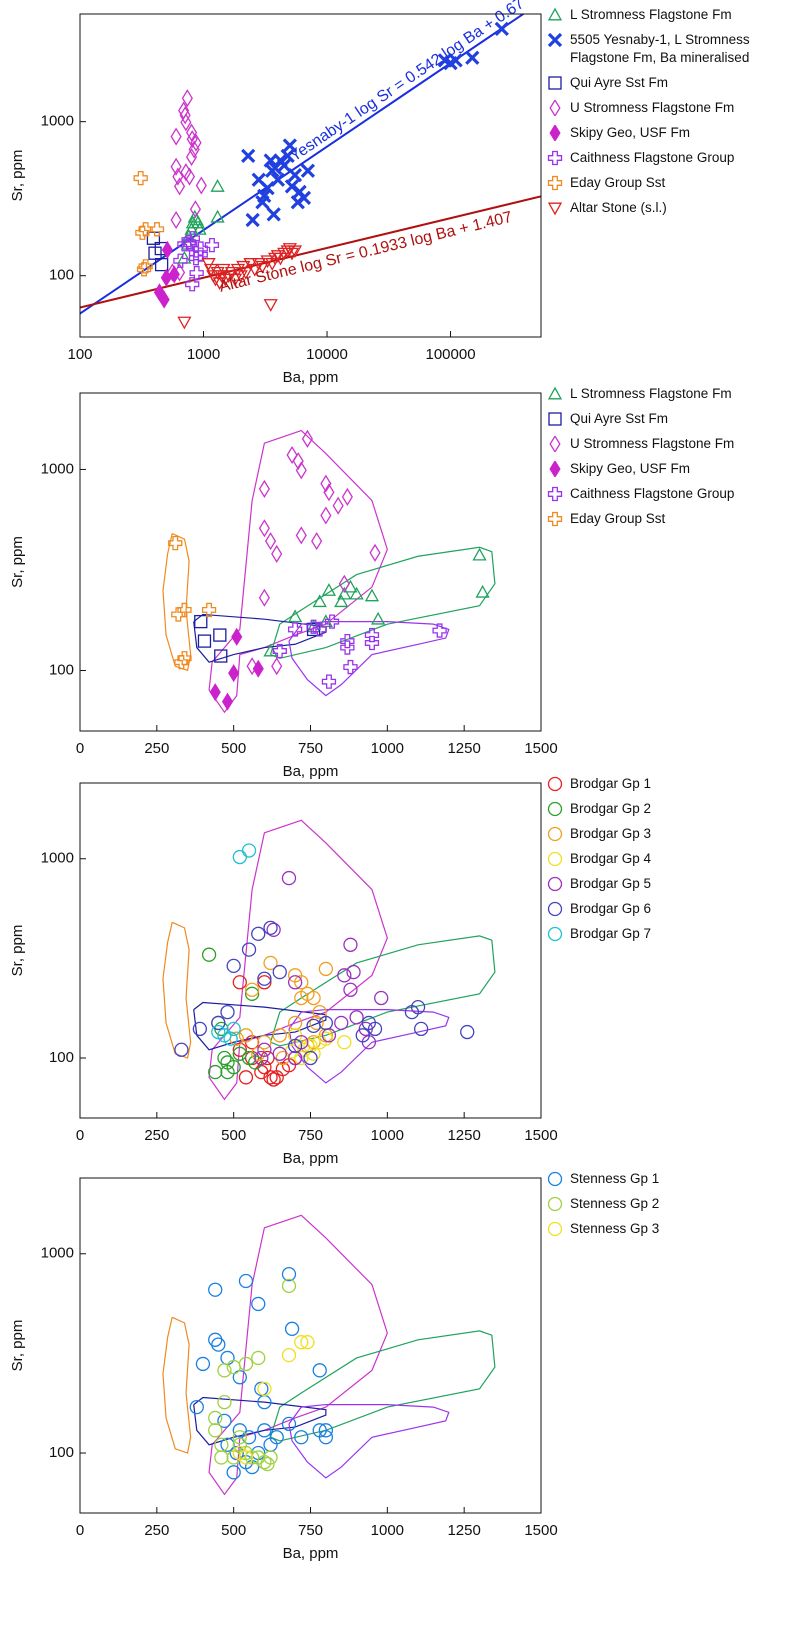 The width and height of the screenshot is (790, 1640). What do you see at coordinates (619, 82) in the screenshot?
I see `legend-label: Qui Ayre Sst Fm` at bounding box center [619, 82].